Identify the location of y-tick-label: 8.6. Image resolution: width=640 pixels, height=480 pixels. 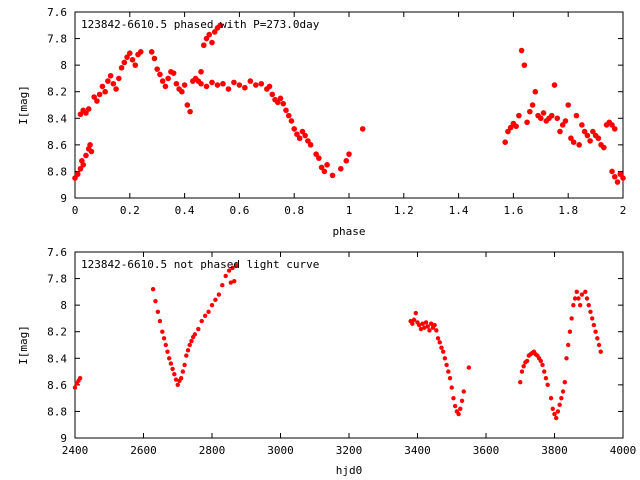
(57, 385).